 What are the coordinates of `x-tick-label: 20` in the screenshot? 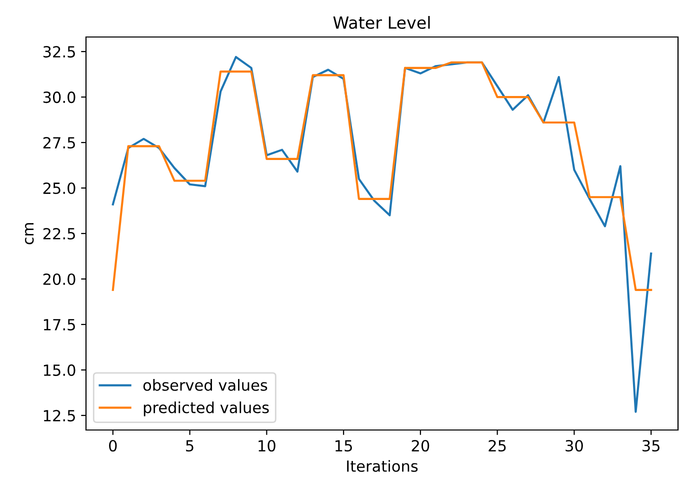 It's located at (421, 446).